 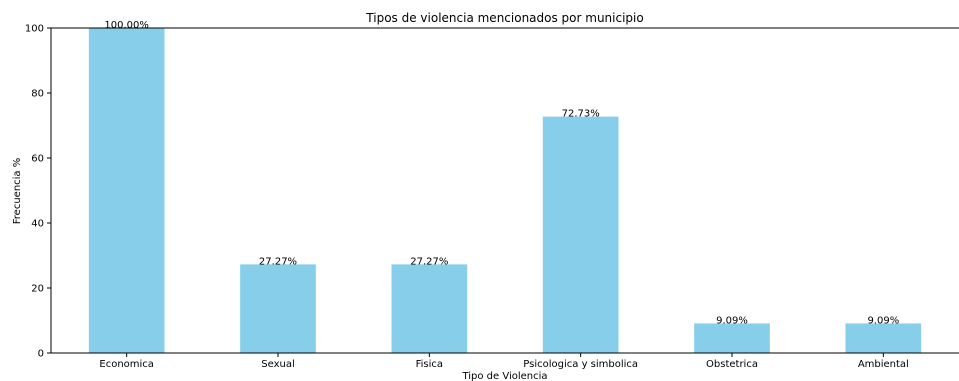 What do you see at coordinates (504, 376) in the screenshot?
I see `x-axis-label: Tipo de Violencia` at bounding box center [504, 376].